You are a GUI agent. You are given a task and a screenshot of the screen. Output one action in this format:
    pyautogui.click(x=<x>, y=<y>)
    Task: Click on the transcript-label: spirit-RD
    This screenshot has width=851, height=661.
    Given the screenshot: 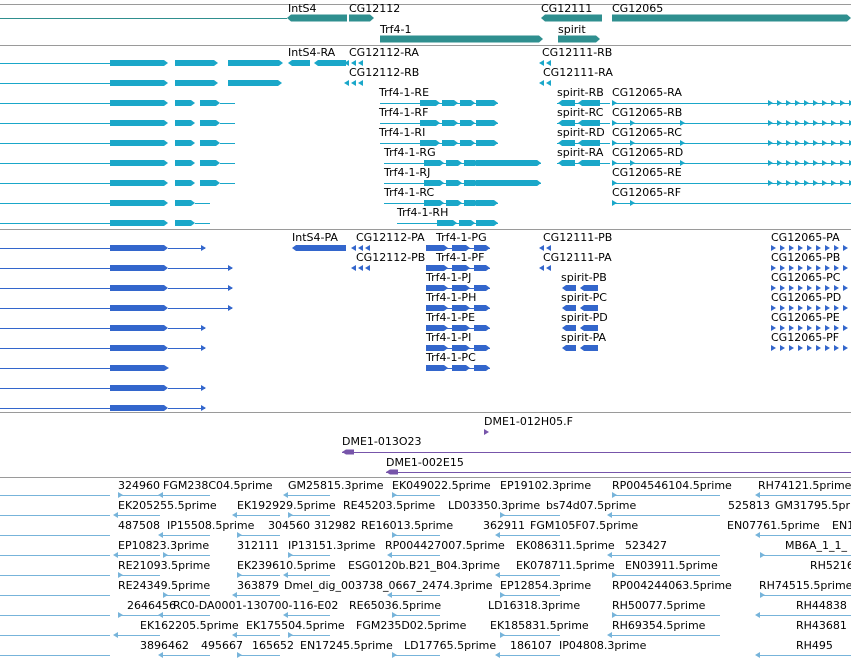 What is the action you would take?
    pyautogui.click(x=581, y=132)
    